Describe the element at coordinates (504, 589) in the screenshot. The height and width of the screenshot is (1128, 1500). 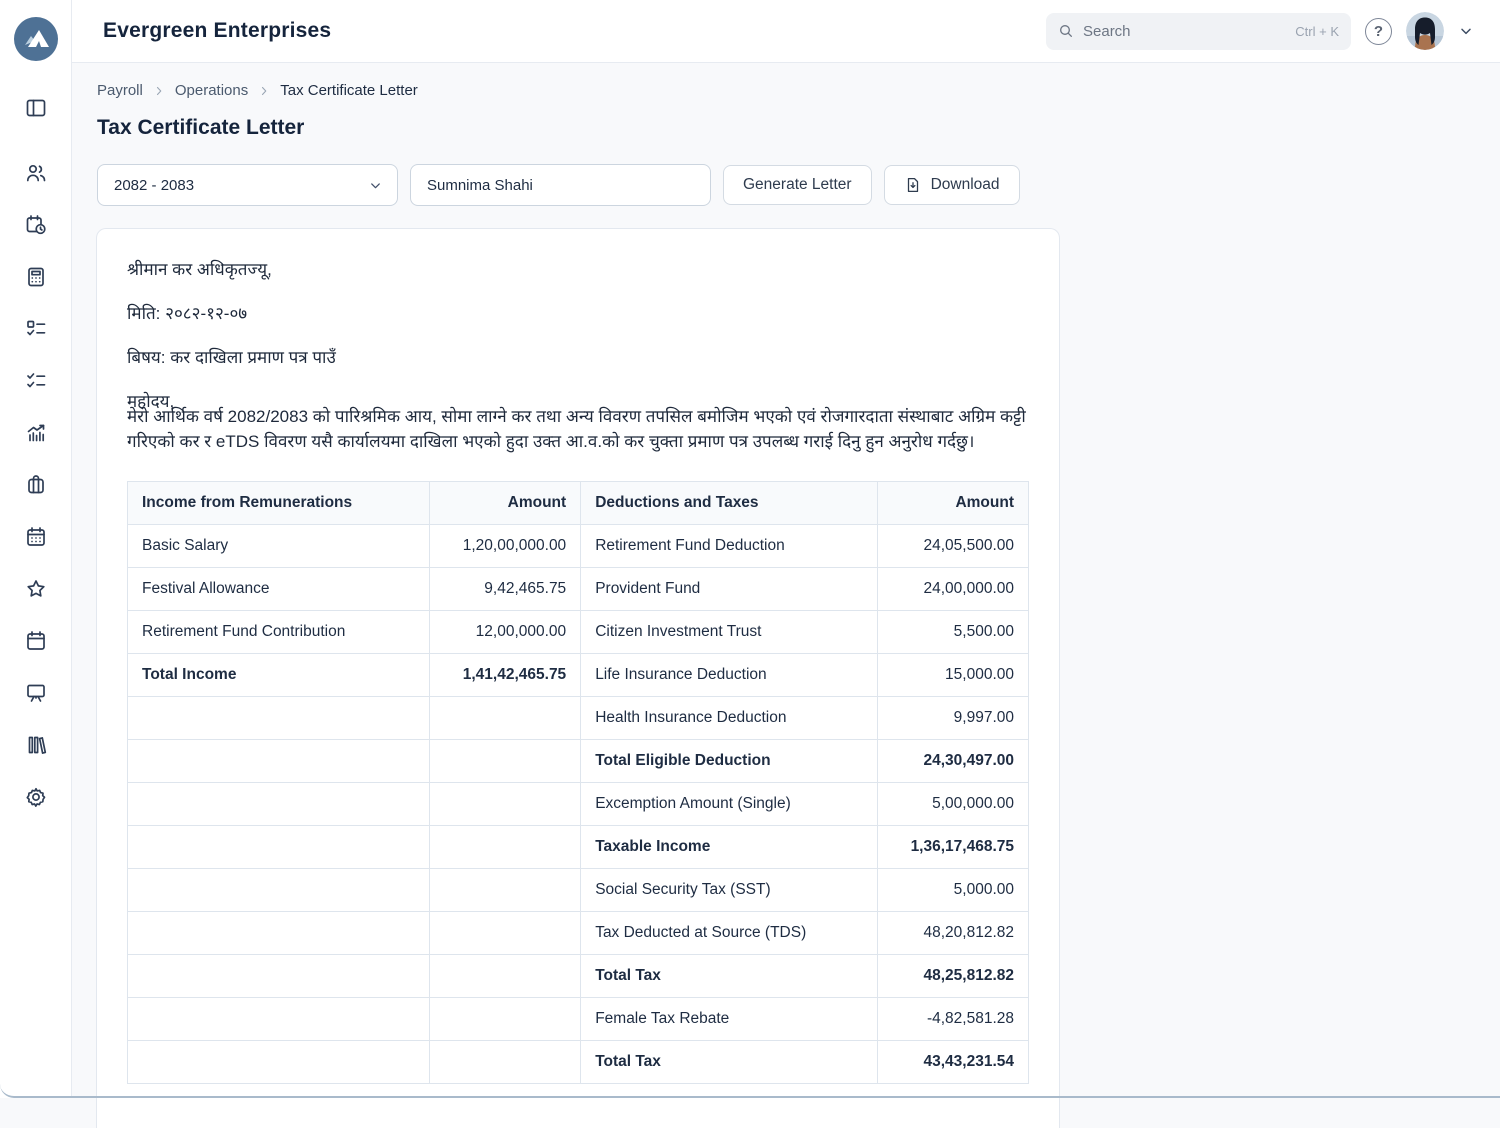
I see `income-amount: 9,42,465.75` at that location.